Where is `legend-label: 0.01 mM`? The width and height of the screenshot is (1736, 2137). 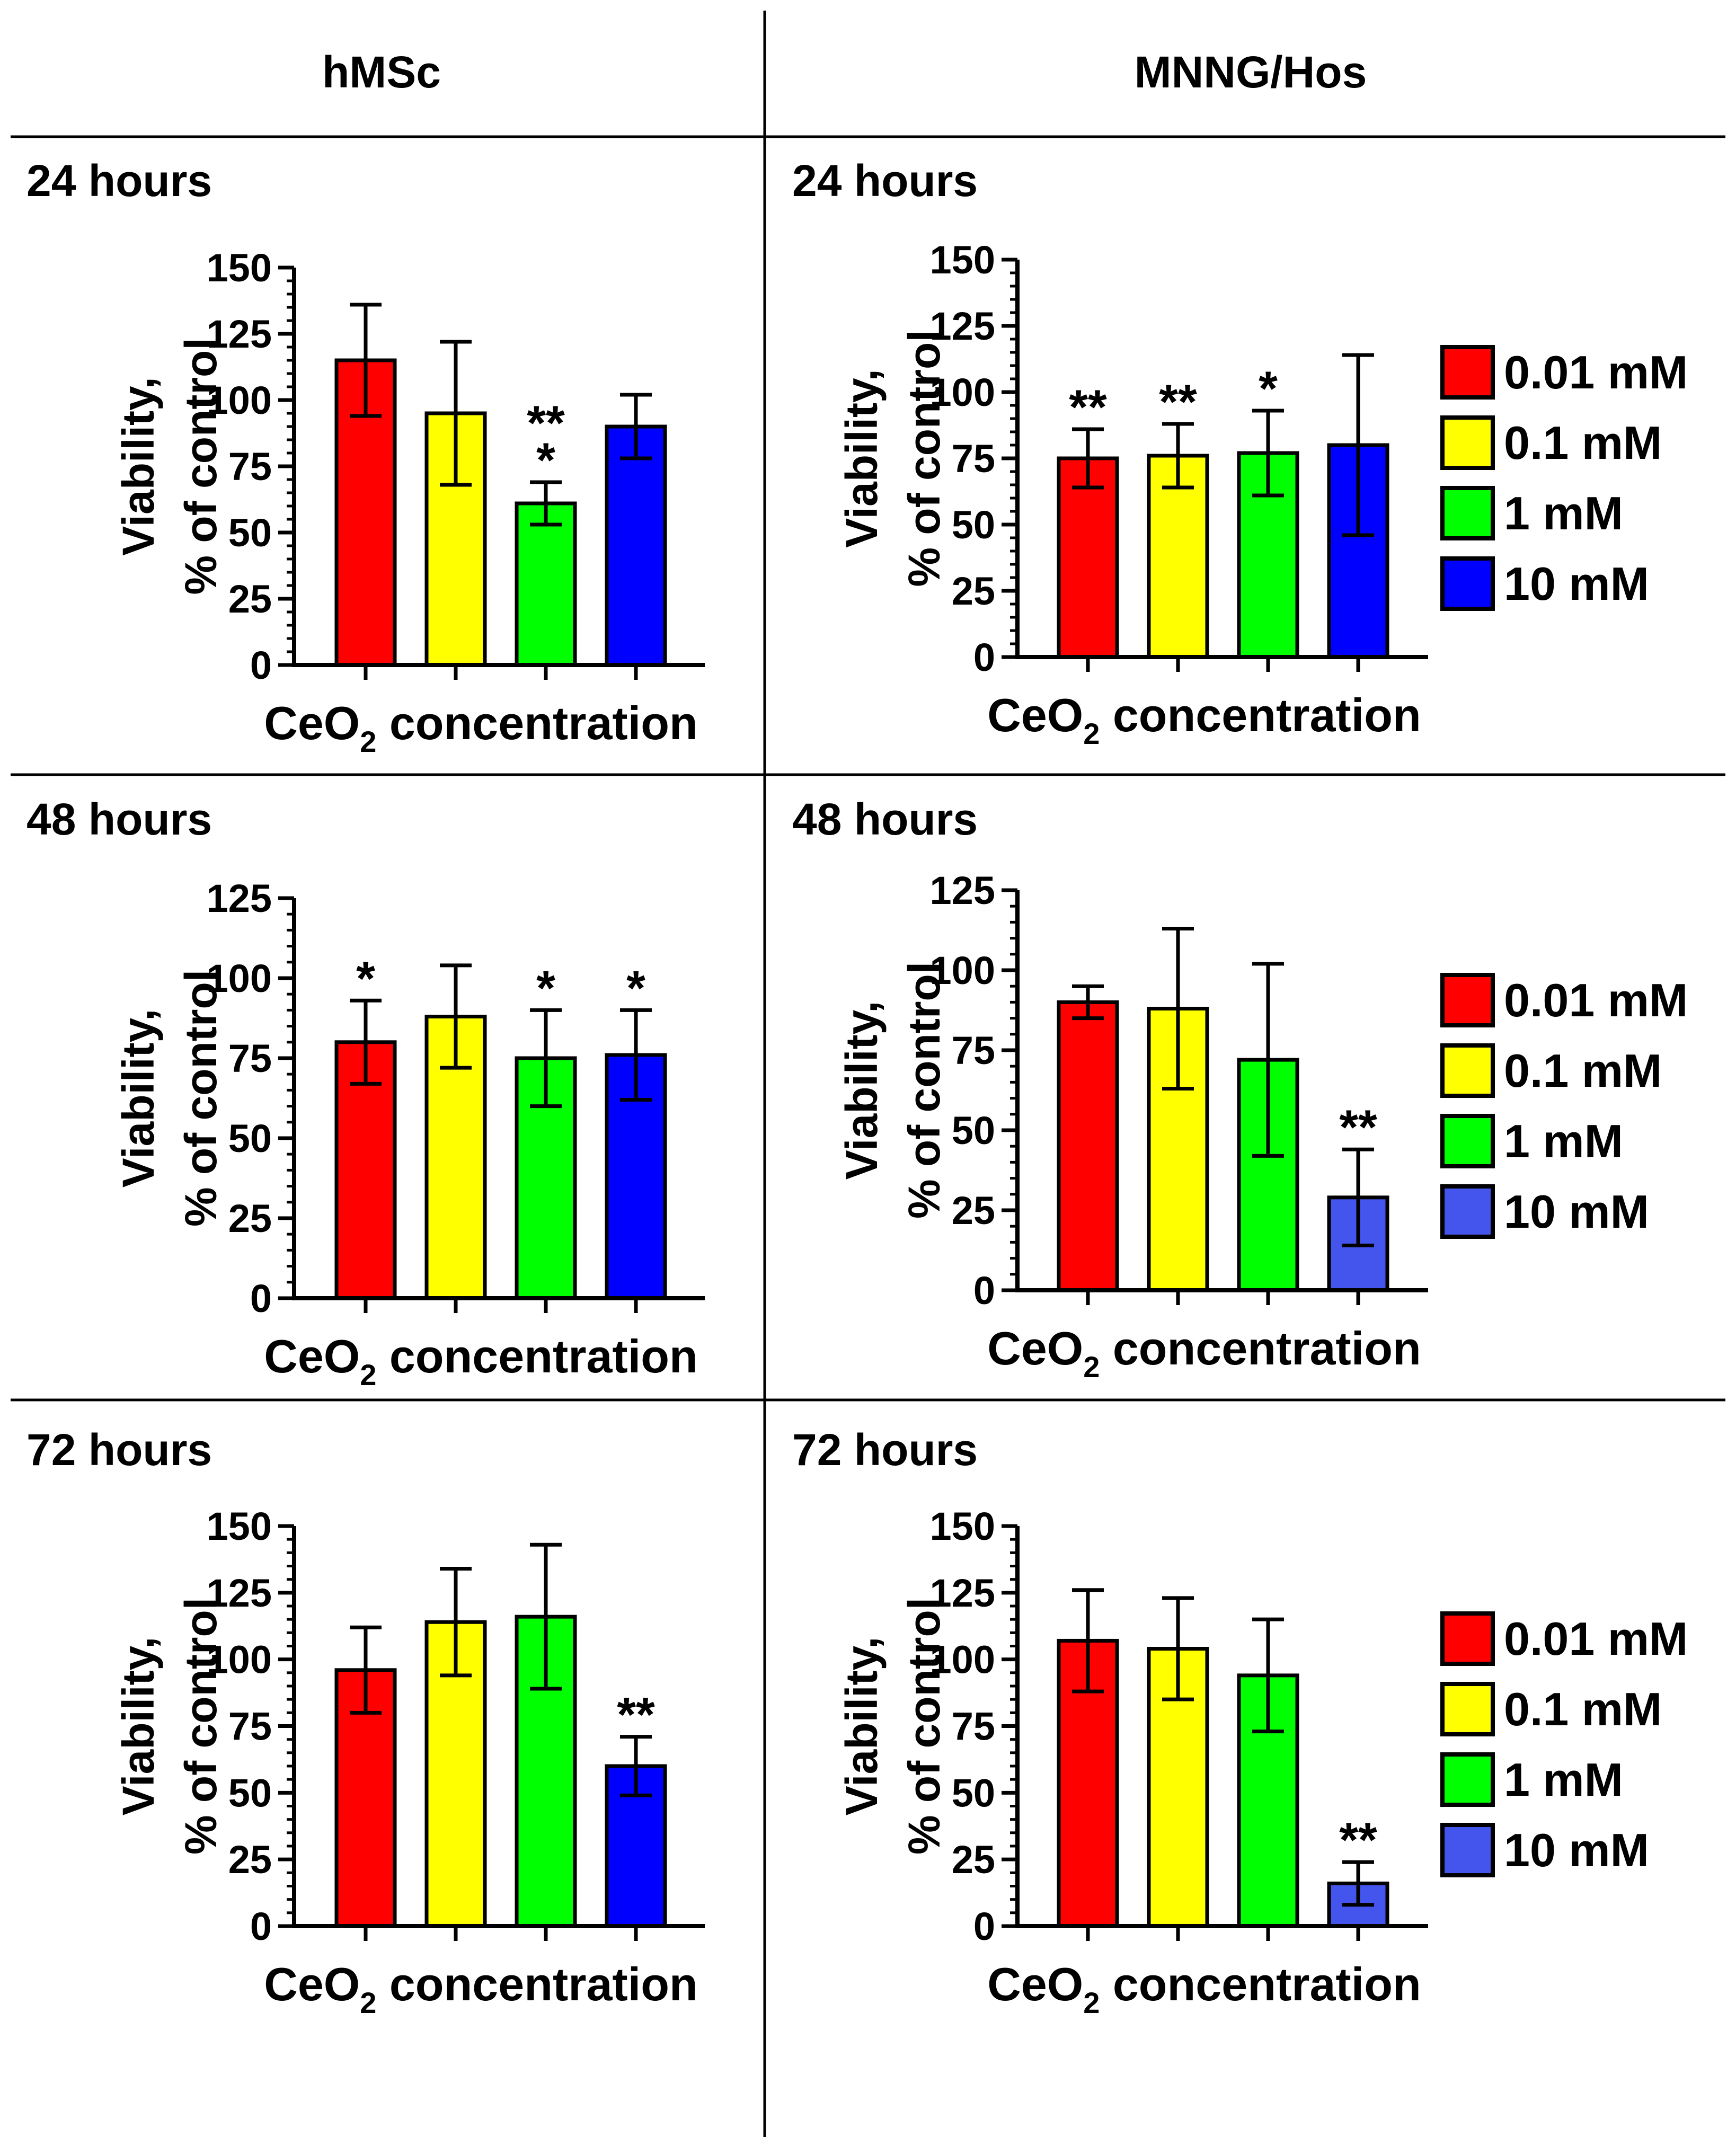
legend-label: 0.01 mM is located at coordinates (1596, 1000).